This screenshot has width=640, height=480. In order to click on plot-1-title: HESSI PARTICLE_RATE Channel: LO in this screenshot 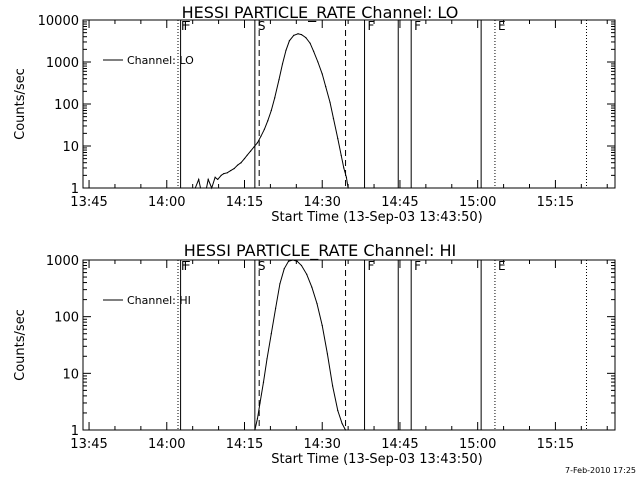, I will do `click(320, 12)`.